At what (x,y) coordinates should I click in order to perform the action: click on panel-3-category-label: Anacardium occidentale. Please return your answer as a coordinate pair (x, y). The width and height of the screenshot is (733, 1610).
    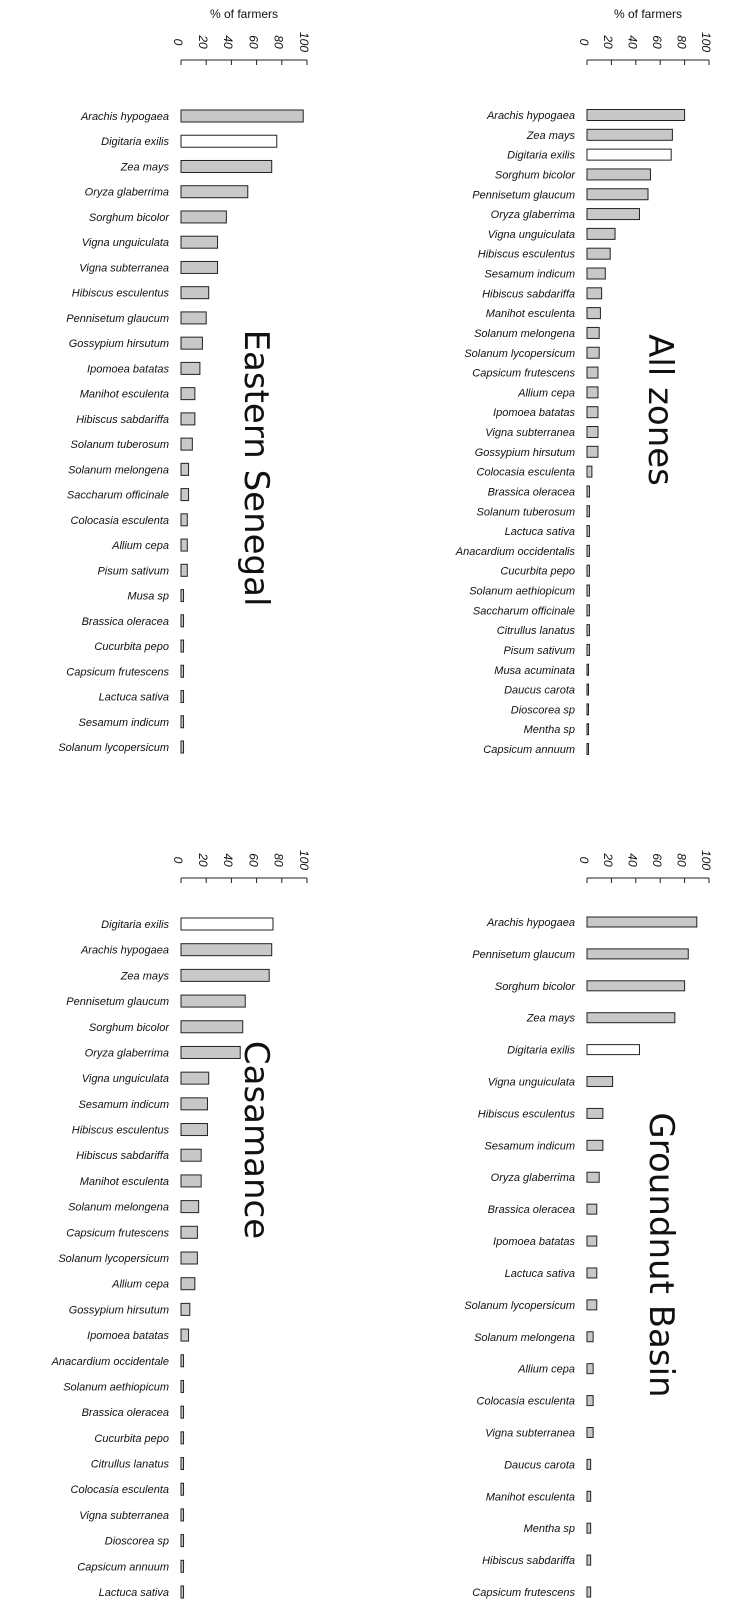
    Looking at the image, I should click on (110, 1362).